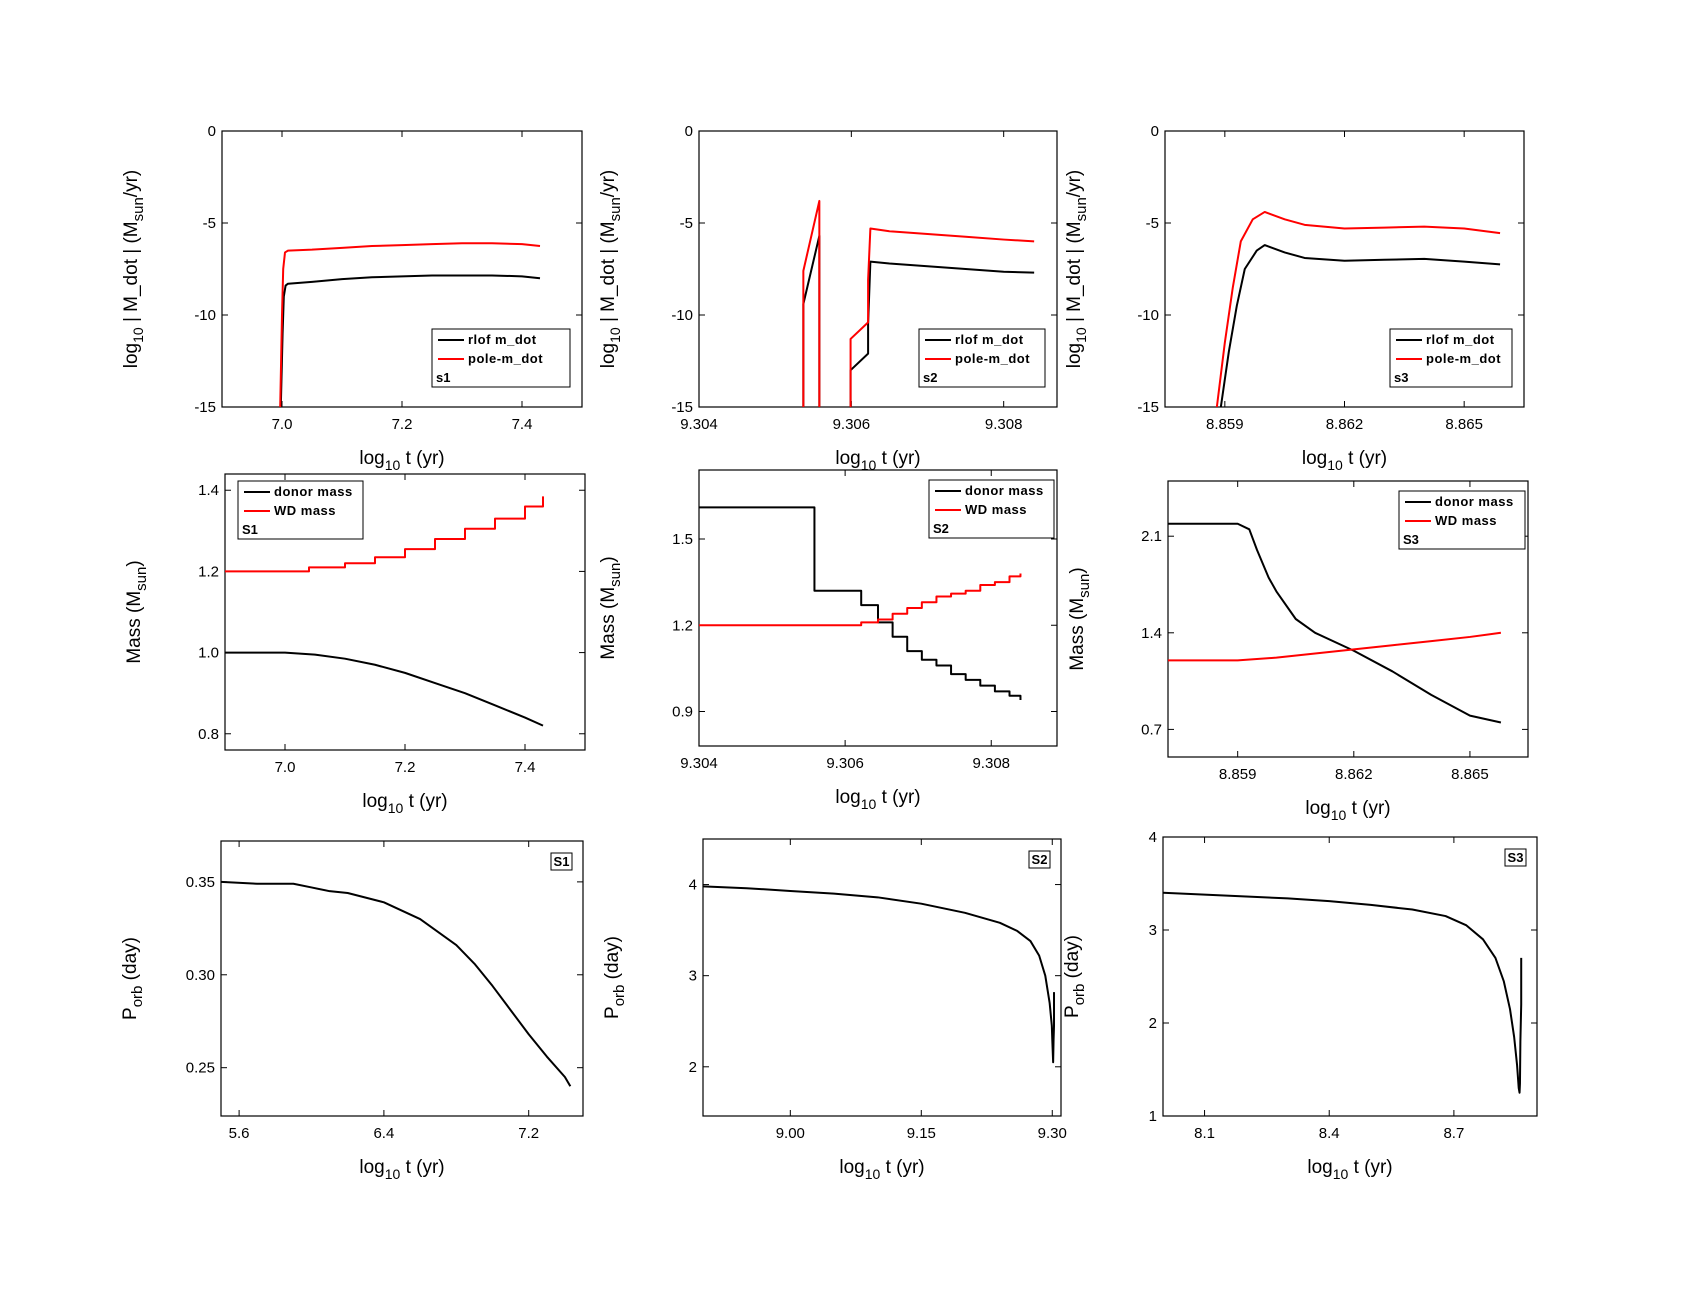 The image size is (1695, 1300). Describe the element at coordinates (1453, 1133) in the screenshot. I see `x-tick-label: 8.7` at that location.